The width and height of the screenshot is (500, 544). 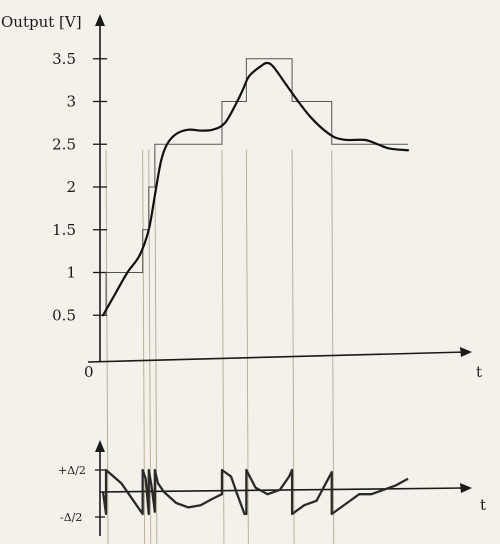 I want to click on quantization-error-series, so click(x=255, y=492).